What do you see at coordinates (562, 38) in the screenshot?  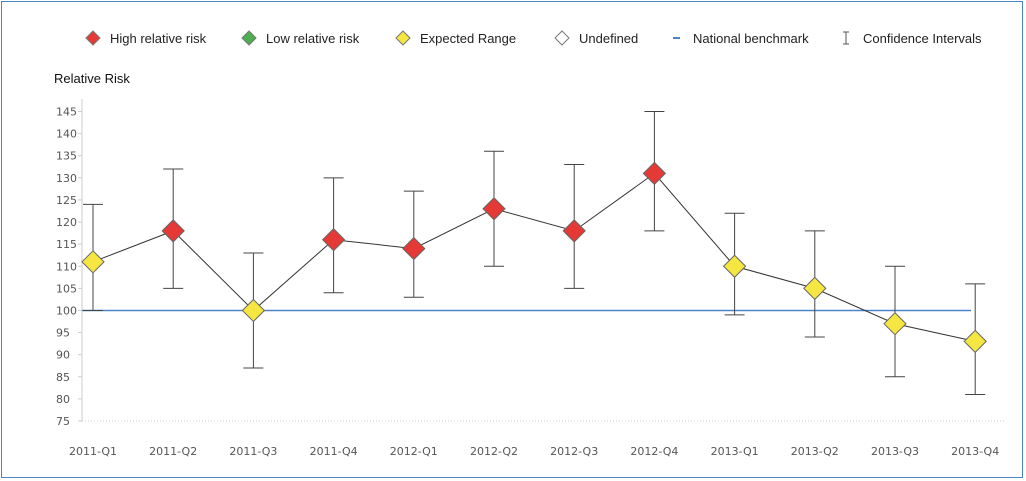 I see `white-diamond-icon` at bounding box center [562, 38].